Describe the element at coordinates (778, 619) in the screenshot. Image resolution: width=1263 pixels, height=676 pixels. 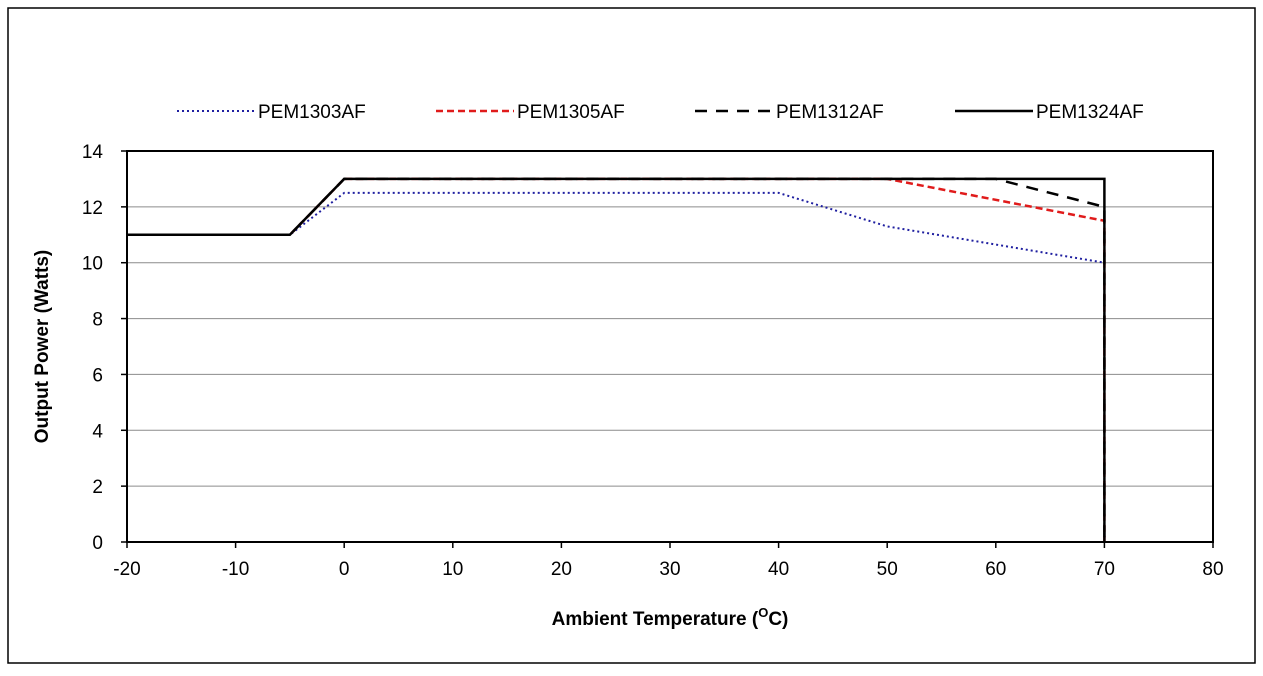
I see `x-axis-title-suffix: C)` at that location.